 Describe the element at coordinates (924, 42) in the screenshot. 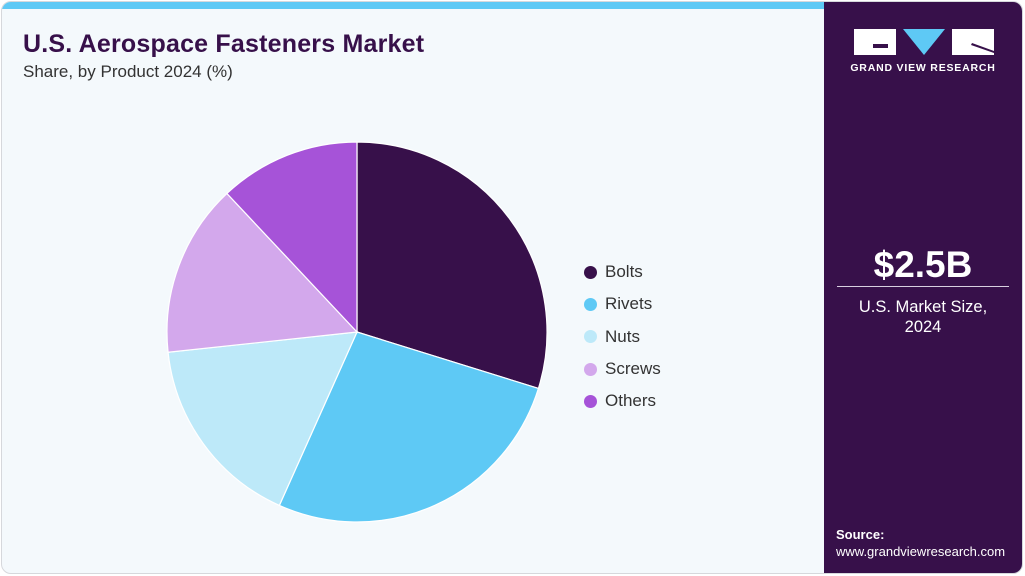

I see `grand-view-research-logo-icon` at that location.